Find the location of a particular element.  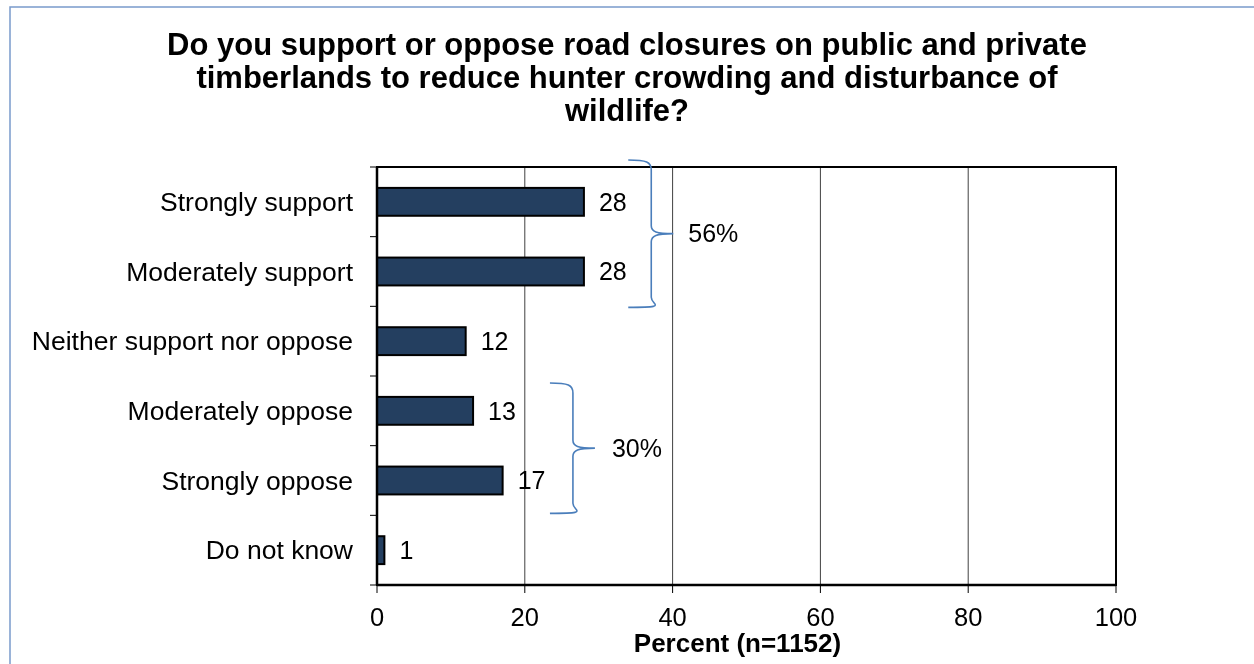

x-tick-label: 100 is located at coordinates (1116, 617).